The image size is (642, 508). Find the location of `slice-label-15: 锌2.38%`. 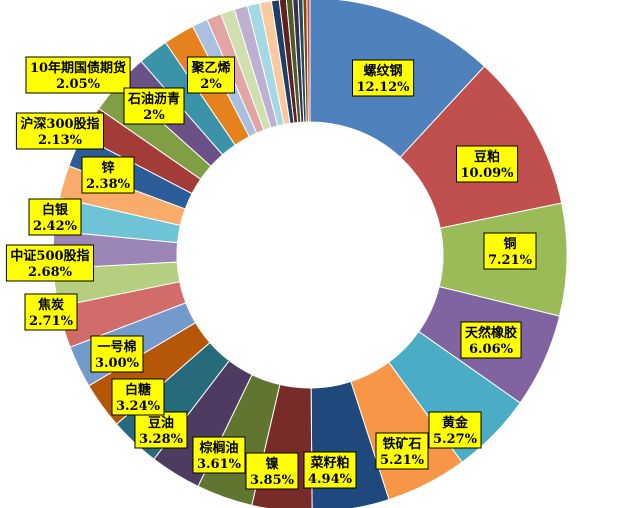

slice-label-15: 锌2.38% is located at coordinates (108, 175).